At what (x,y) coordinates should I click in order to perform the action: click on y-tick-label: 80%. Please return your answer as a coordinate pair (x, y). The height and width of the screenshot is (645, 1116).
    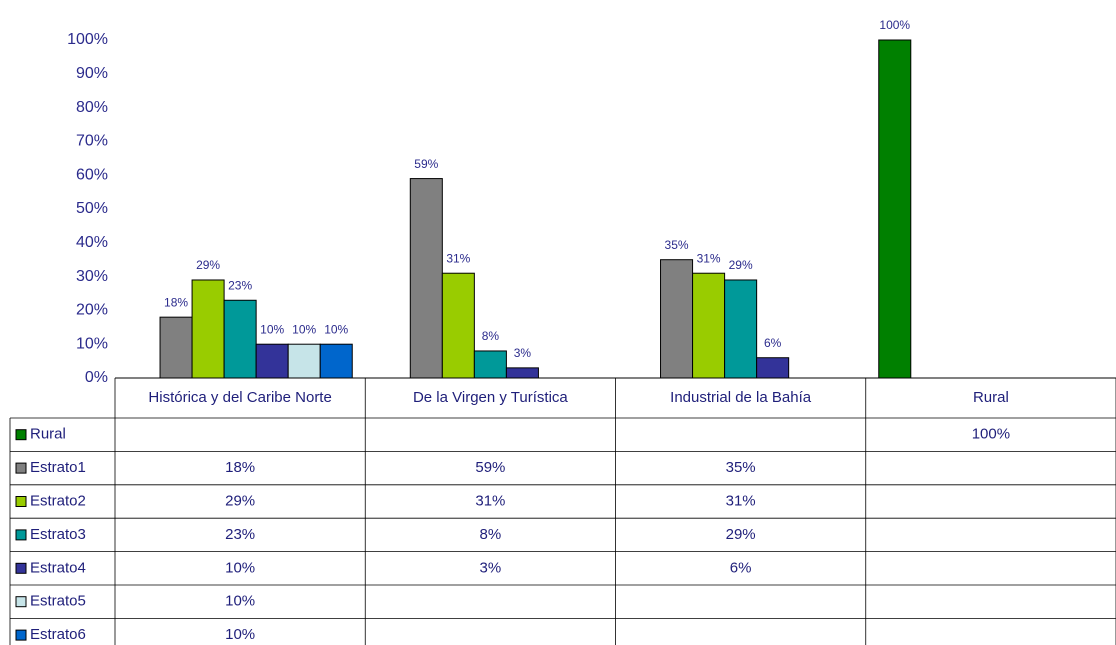
    Looking at the image, I should click on (92, 107).